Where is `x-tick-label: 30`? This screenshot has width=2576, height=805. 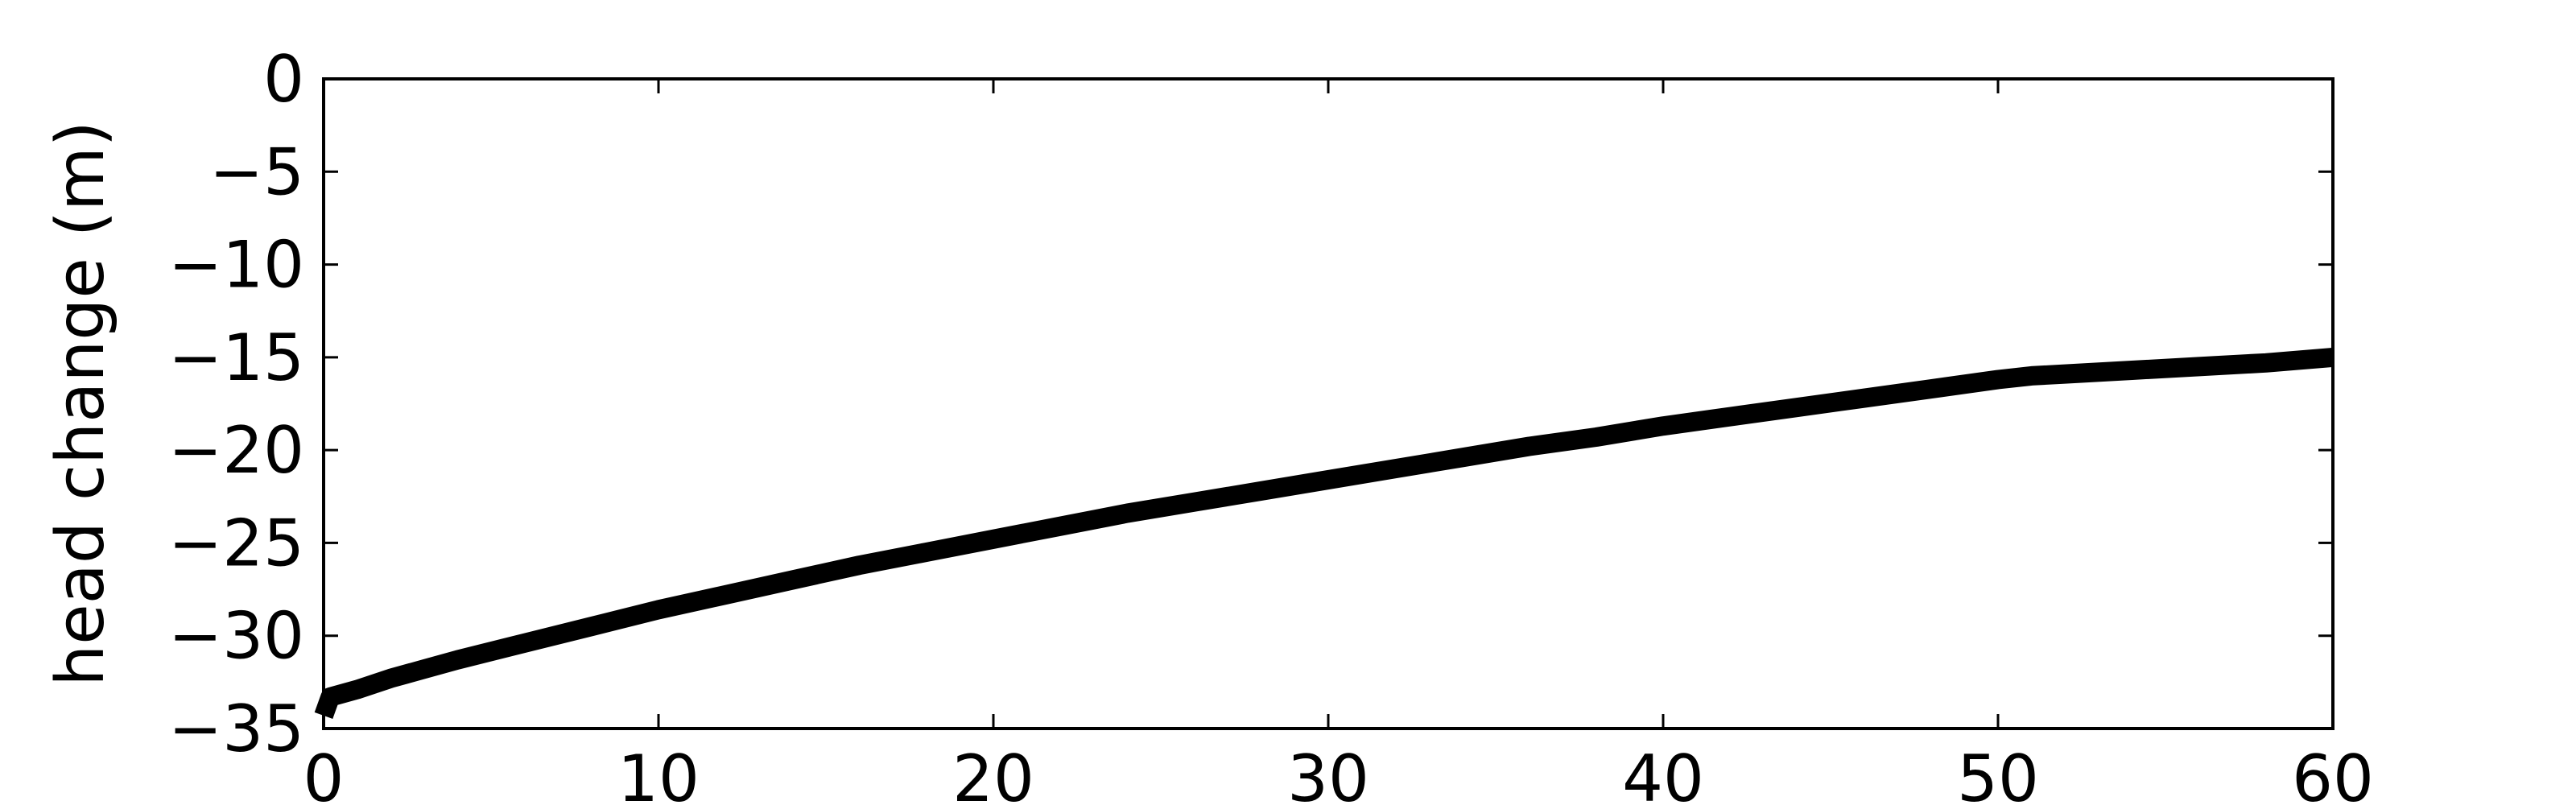
x-tick-label: 30 is located at coordinates (1328, 773).